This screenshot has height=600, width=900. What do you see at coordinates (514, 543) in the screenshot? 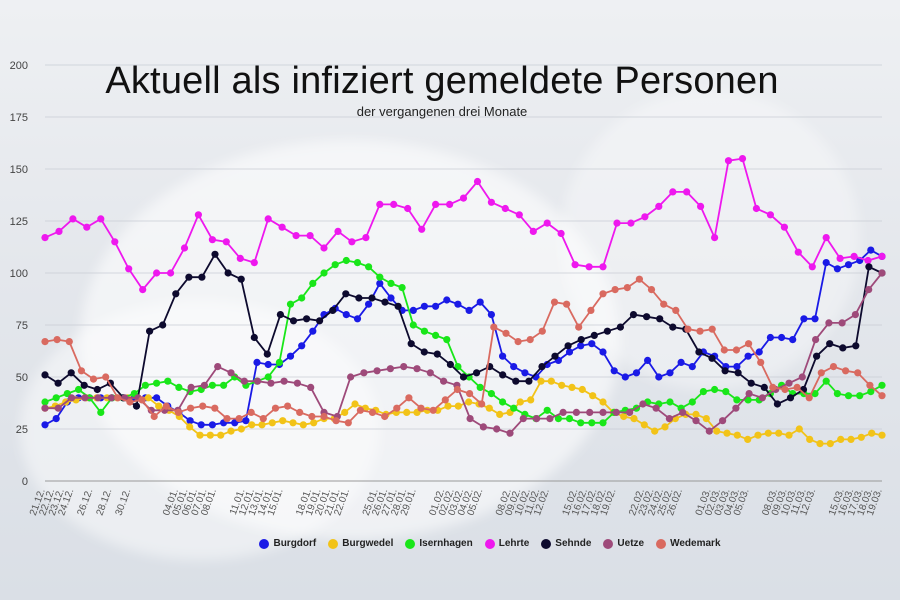
I see `legend-label: Lehrte` at bounding box center [514, 543].